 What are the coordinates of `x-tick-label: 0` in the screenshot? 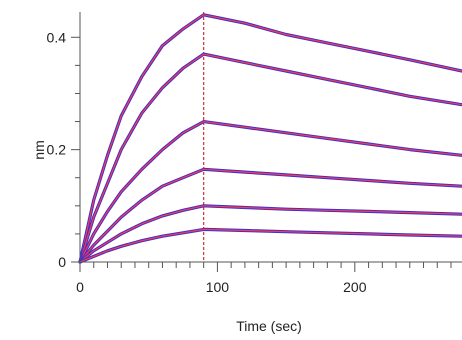 It's located at (80, 287).